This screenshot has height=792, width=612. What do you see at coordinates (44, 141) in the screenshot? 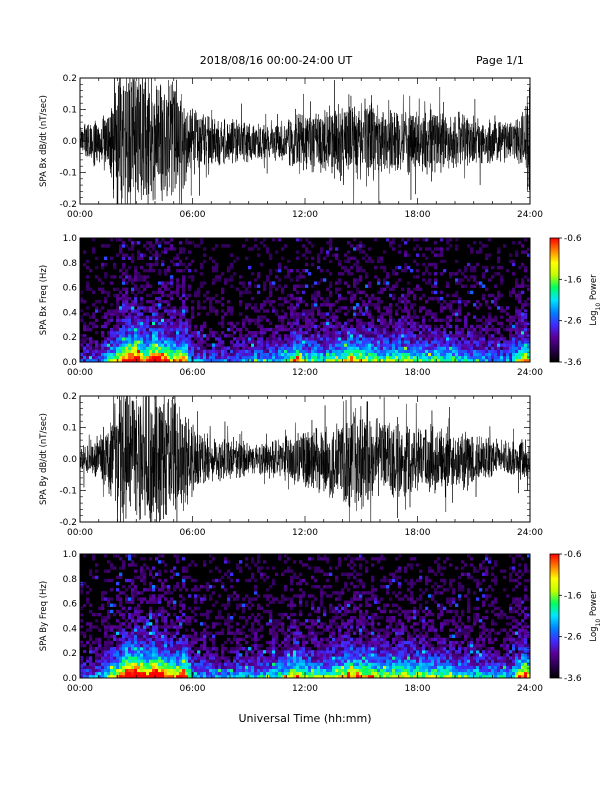
I see `y-axis-label: SPA Bx dB/dt (nT/sec)` at bounding box center [44, 141].